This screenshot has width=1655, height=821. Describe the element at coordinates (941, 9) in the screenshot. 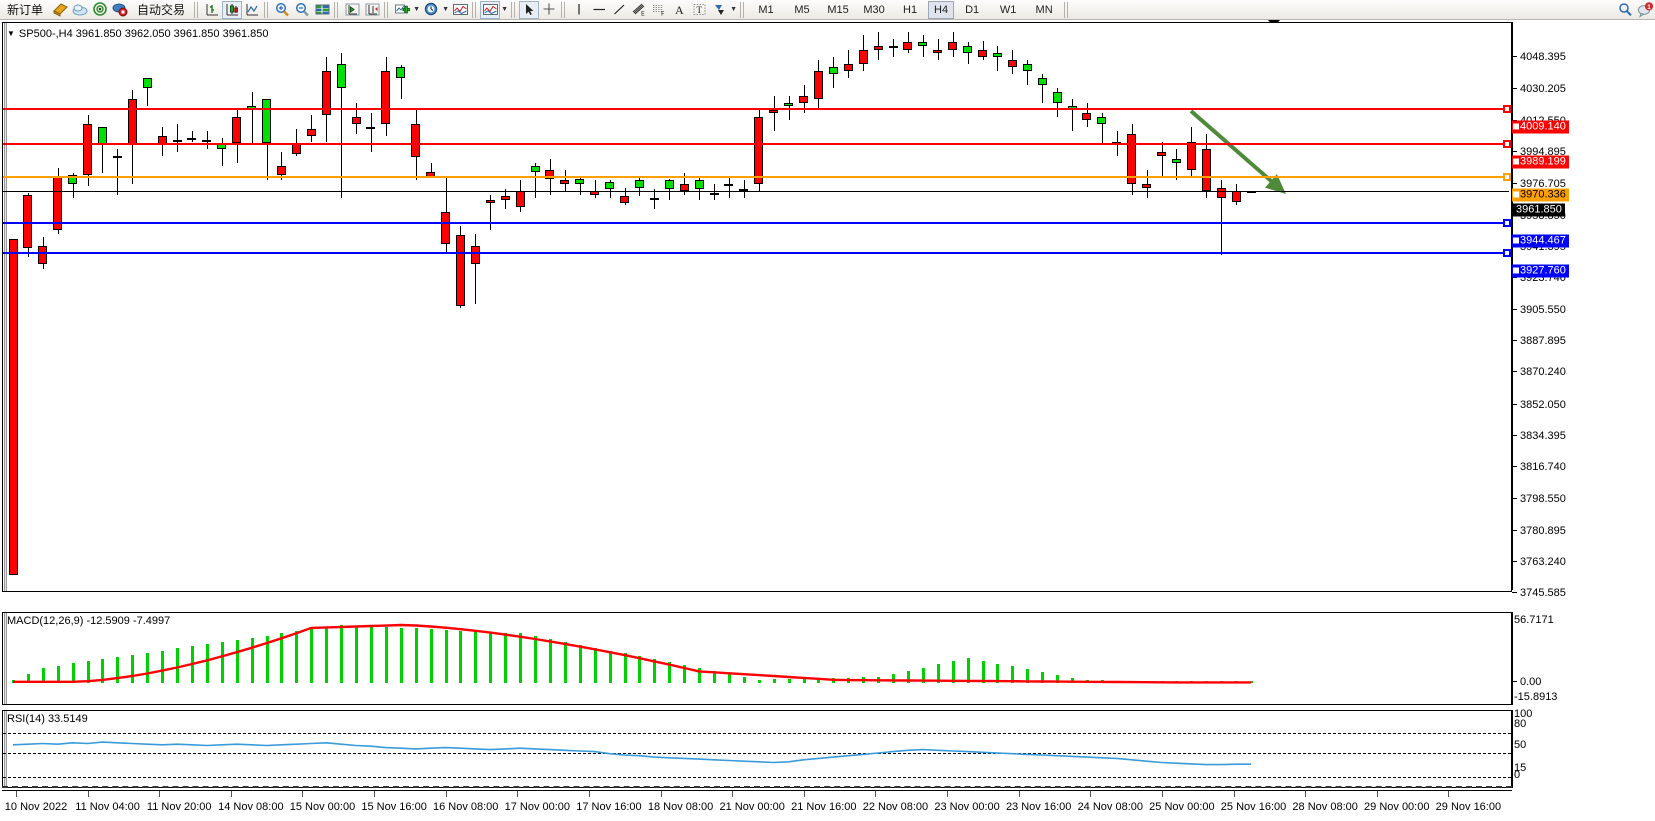

I see `timeframe-h4: H4` at that location.